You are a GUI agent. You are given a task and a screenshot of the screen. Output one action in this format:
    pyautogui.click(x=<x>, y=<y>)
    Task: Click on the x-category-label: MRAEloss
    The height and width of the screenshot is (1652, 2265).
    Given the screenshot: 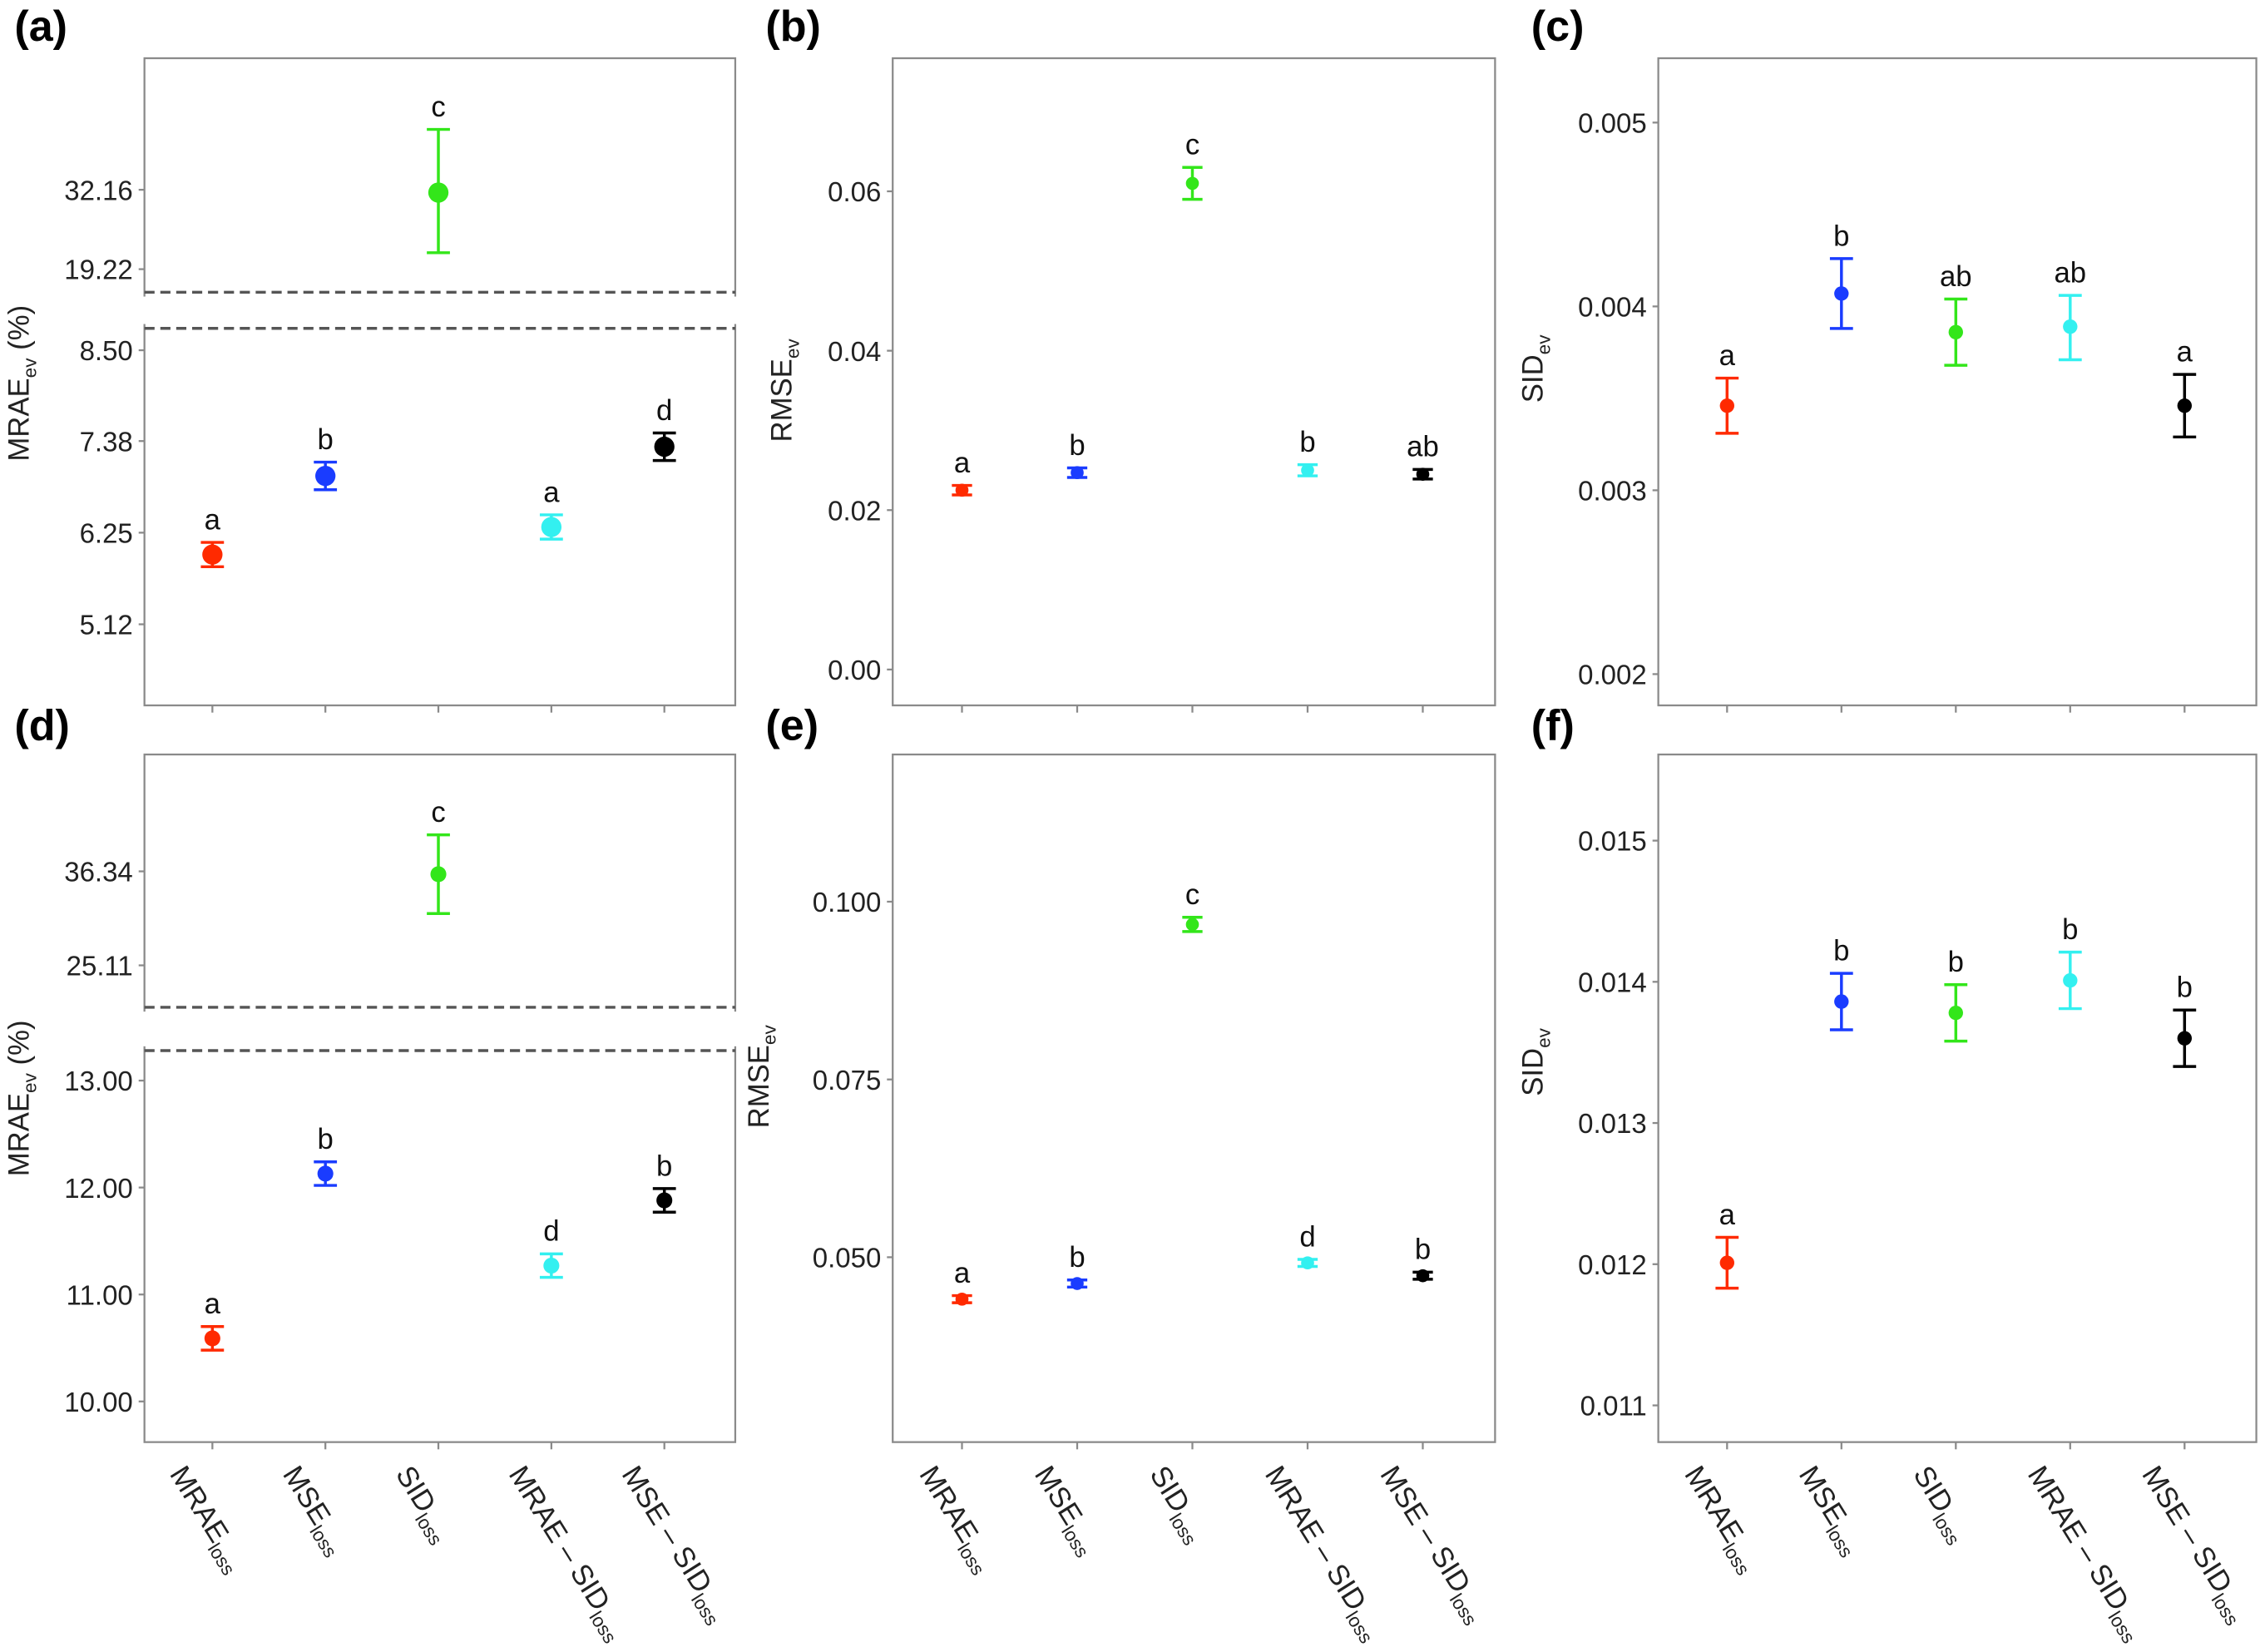 What is the action you would take?
    pyautogui.click(x=955, y=1520)
    